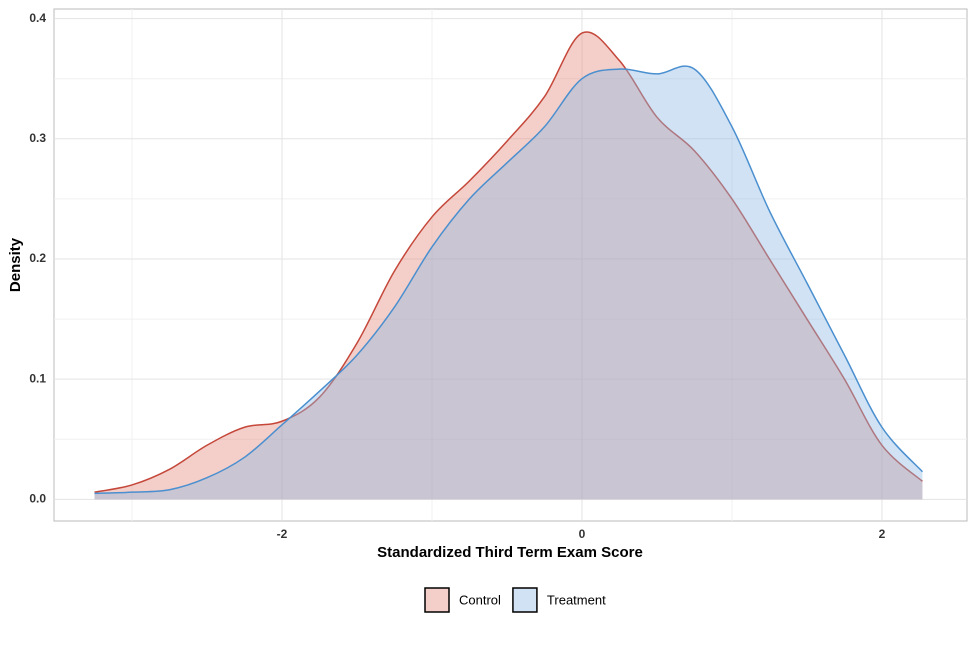 This screenshot has height=655, width=975. Describe the element at coordinates (37, 378) in the screenshot. I see `y-tick-label: 0.1` at that location.